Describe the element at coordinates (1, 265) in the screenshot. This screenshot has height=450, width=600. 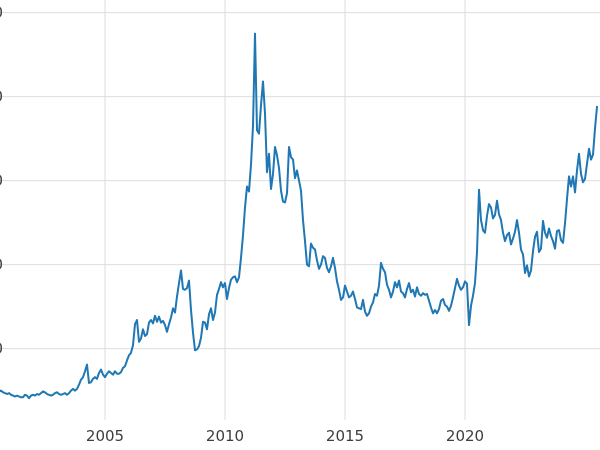
I see `y-tick-label: 20` at that location.